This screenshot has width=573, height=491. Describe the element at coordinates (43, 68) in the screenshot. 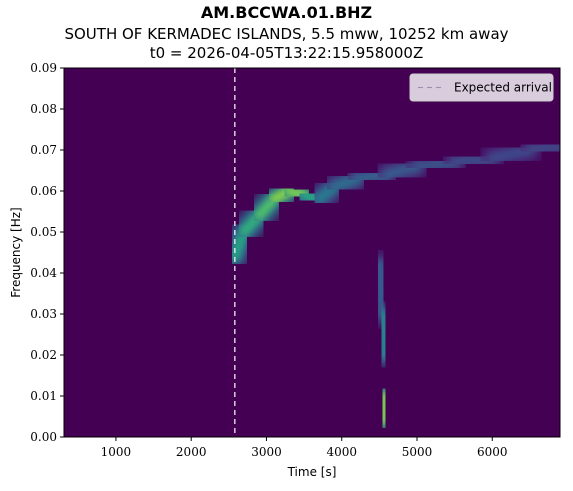

I see `y-tick-label: 0.09` at that location.